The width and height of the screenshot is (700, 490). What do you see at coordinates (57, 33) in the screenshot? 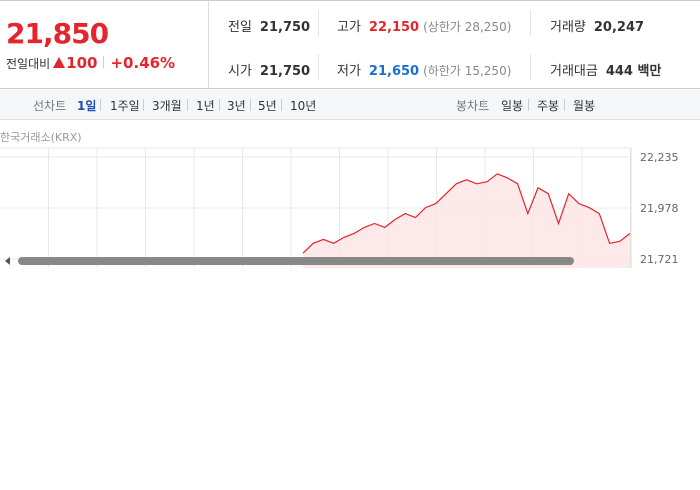
I see `price: 21,850` at bounding box center [57, 33].